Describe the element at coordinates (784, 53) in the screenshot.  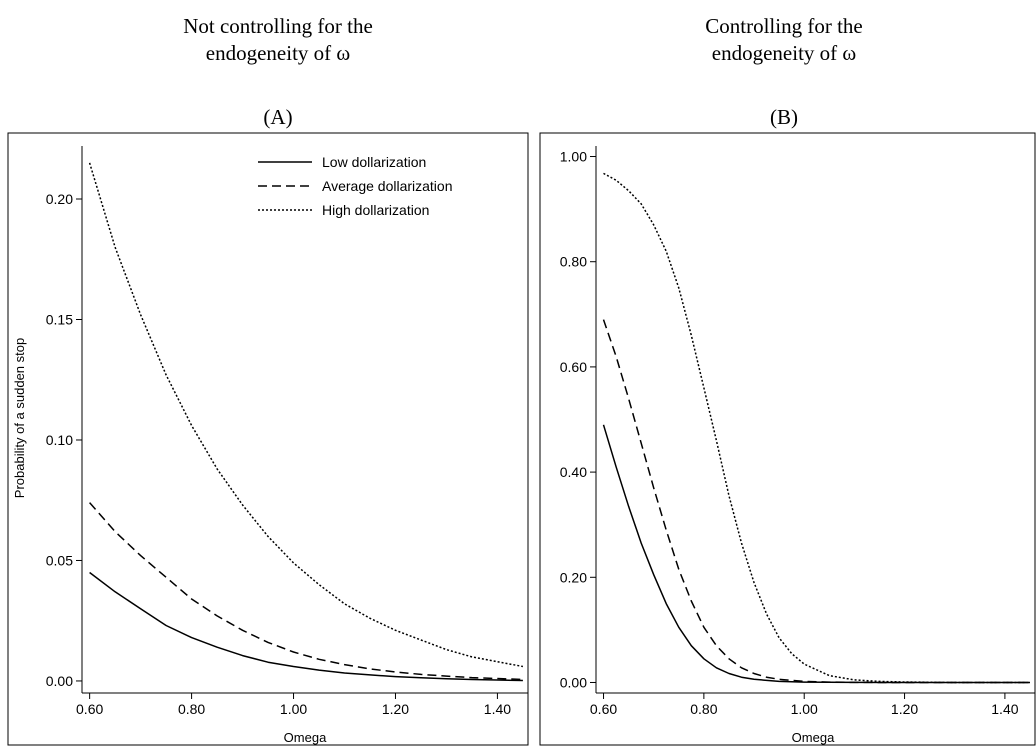
I see `panel-b-heading-line-2: endogeneity of ω` at that location.